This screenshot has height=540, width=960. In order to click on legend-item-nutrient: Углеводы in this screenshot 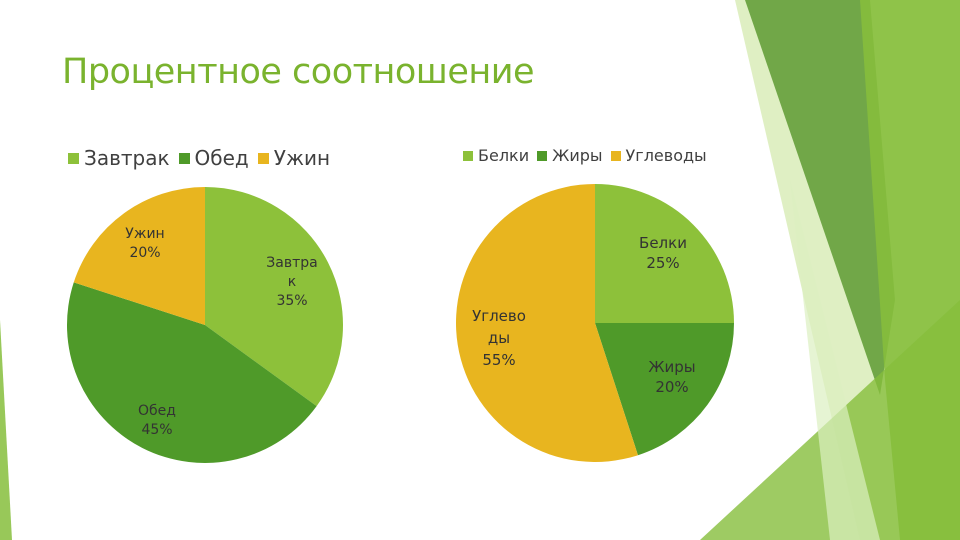, I will do `click(658, 155)`.